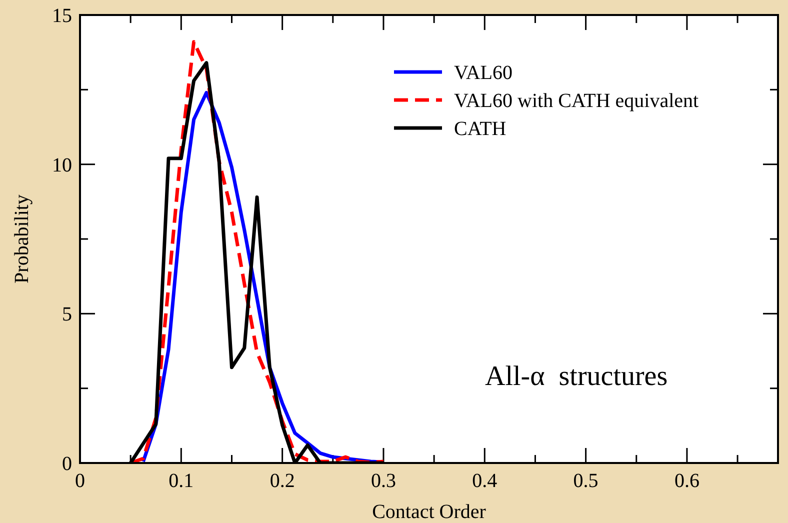  What do you see at coordinates (485, 481) in the screenshot?
I see `x-tick-label: 0.4` at bounding box center [485, 481].